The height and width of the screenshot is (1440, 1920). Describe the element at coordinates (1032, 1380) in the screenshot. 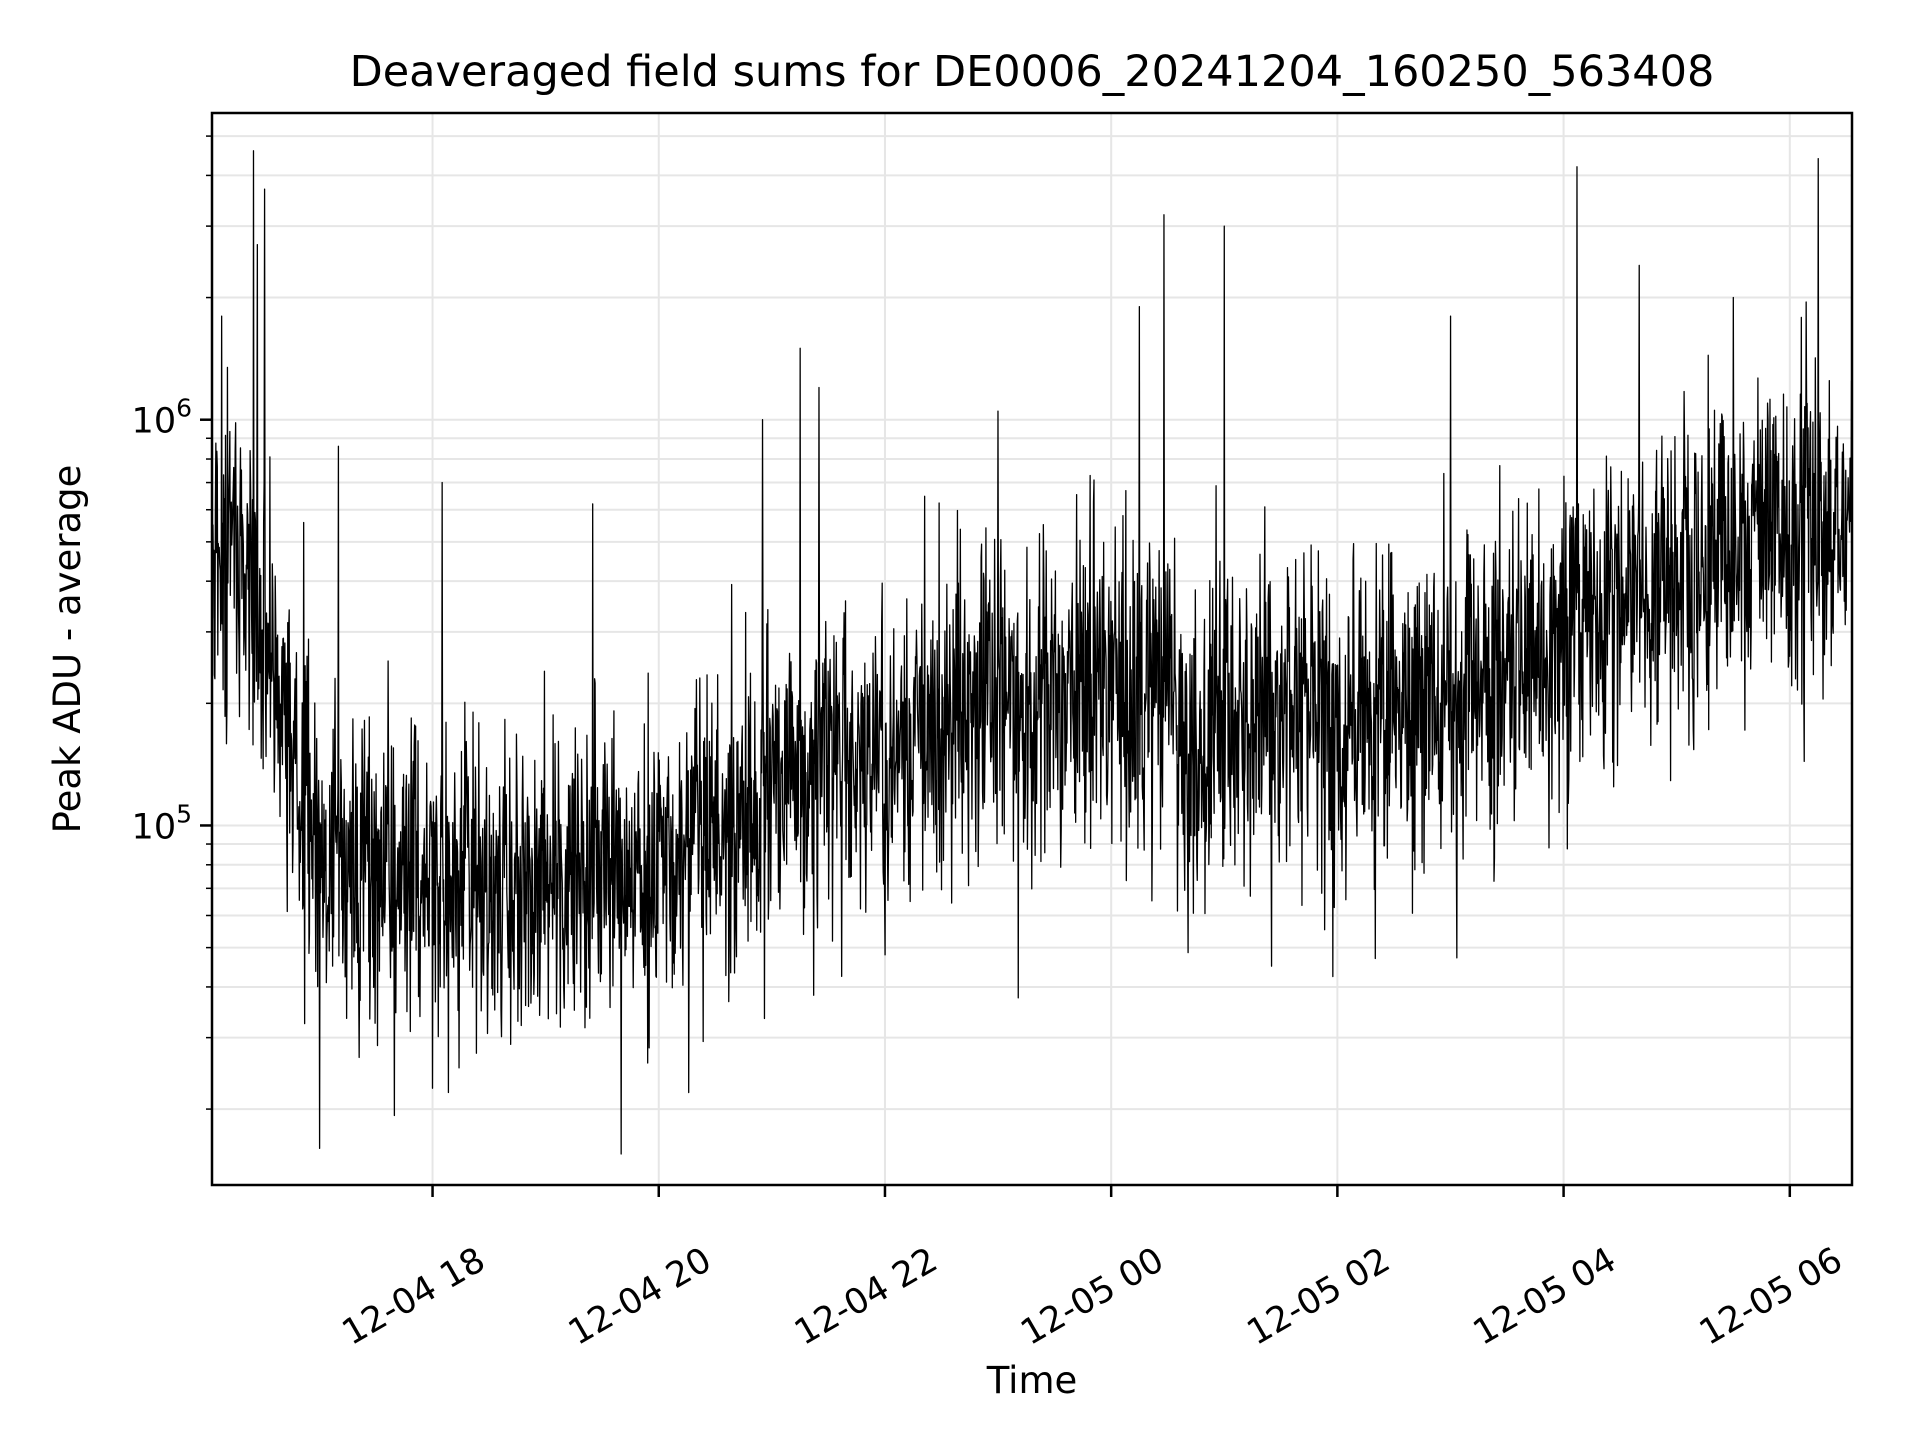

I see `x-axis-label: Time` at that location.